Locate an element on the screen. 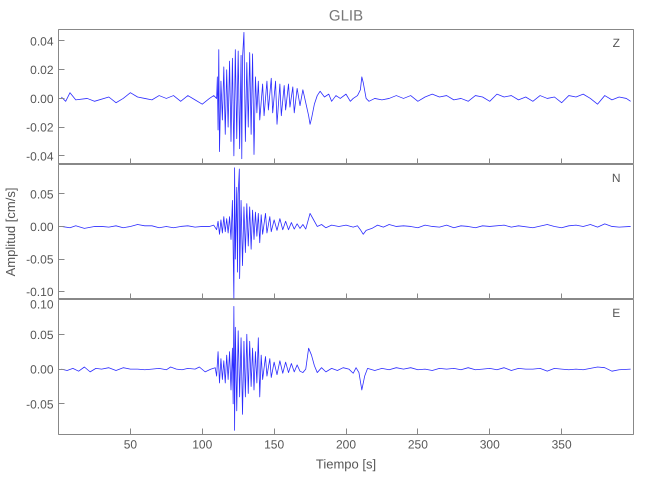 The image size is (650, 500). chart-title: GLIB is located at coordinates (346, 16).